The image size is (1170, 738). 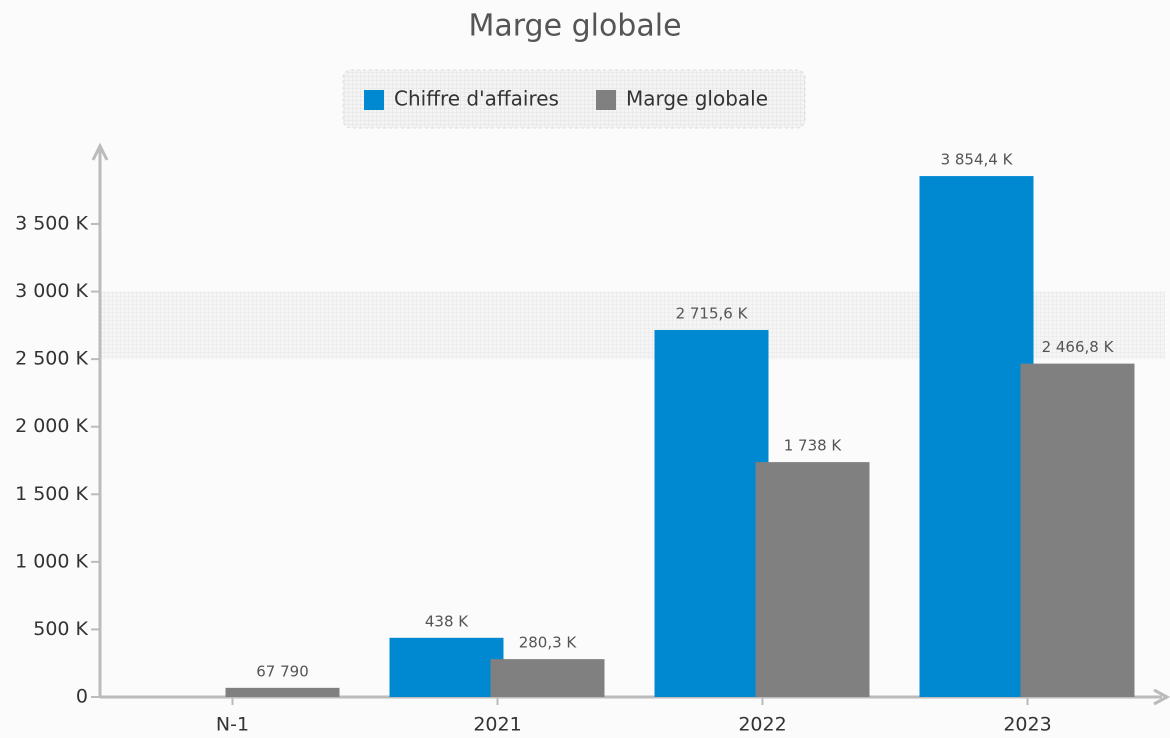 What do you see at coordinates (497, 725) in the screenshot?
I see `x-tick-label: 2021` at bounding box center [497, 725].